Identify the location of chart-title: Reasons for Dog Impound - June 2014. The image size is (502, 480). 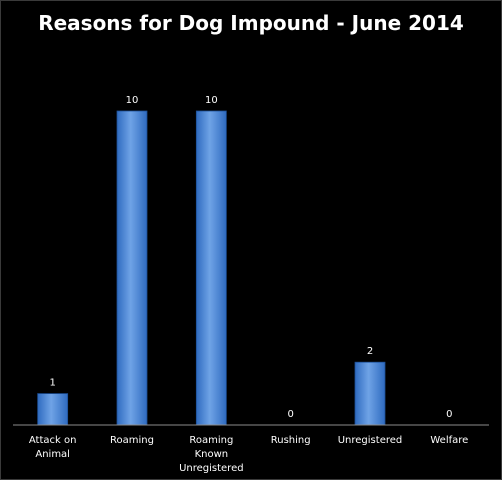
(251, 23).